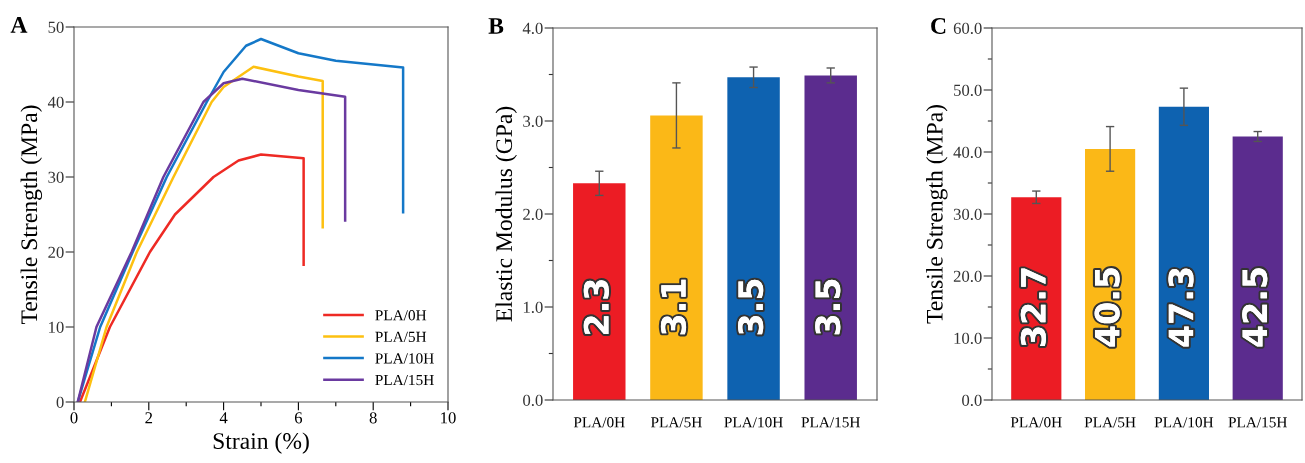 This screenshot has height=463, width=1305. Describe the element at coordinates (1107, 307) in the screenshot. I see `data-label: 40.5` at that location.